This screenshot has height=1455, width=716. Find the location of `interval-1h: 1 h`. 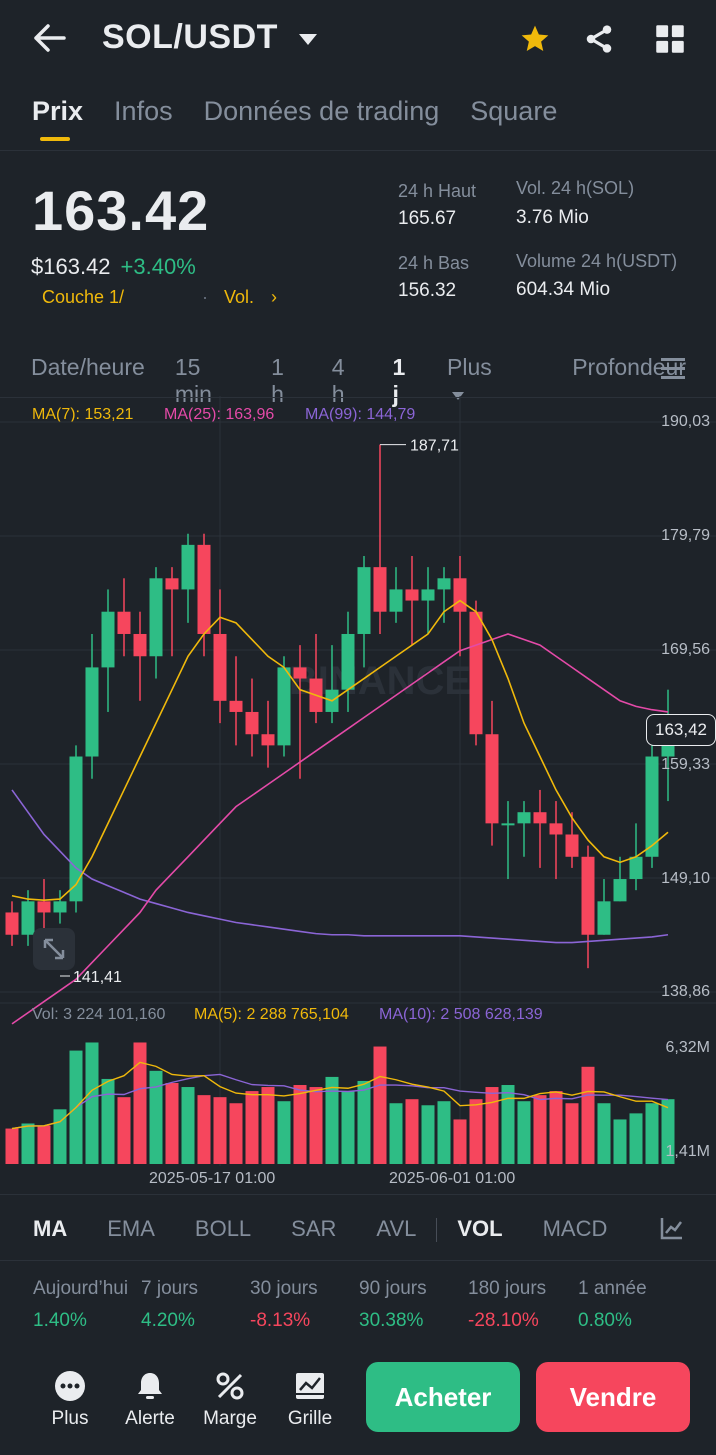

interval-1h: 1 h is located at coordinates (277, 380).